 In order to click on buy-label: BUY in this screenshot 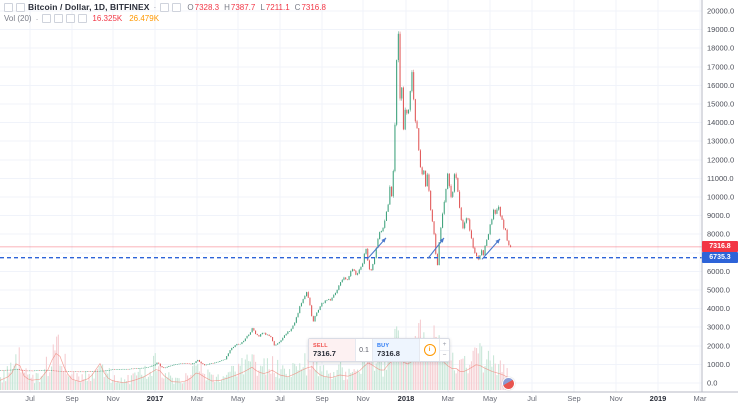, I will do `click(383, 345)`.